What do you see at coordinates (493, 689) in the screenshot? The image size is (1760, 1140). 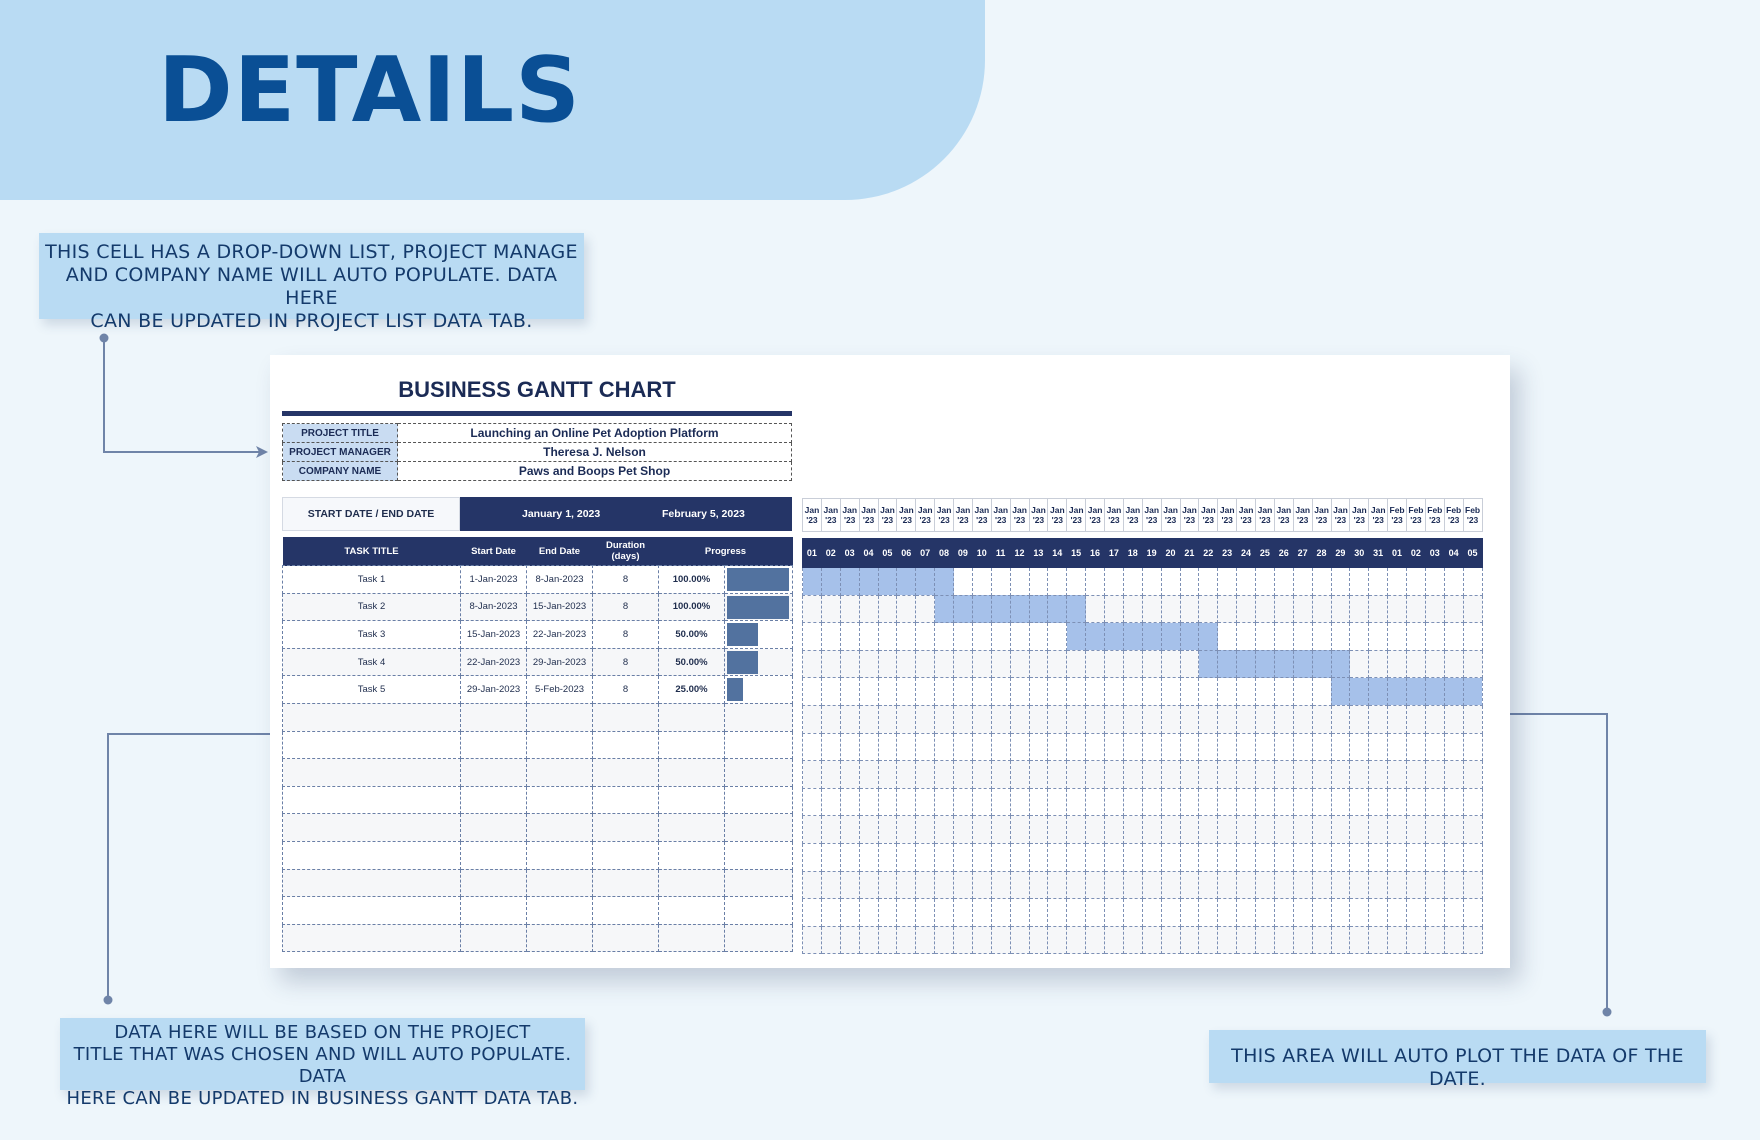 I see `start-date-cell: 29-Jan-2023` at bounding box center [493, 689].